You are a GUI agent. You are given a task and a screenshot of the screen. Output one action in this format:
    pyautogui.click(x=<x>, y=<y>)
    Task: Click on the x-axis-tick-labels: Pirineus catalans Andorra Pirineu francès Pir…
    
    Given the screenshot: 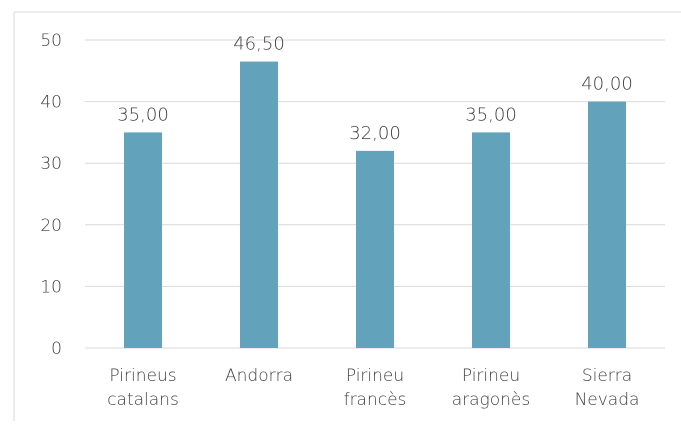 What is the action you would take?
    pyautogui.click(x=373, y=388)
    